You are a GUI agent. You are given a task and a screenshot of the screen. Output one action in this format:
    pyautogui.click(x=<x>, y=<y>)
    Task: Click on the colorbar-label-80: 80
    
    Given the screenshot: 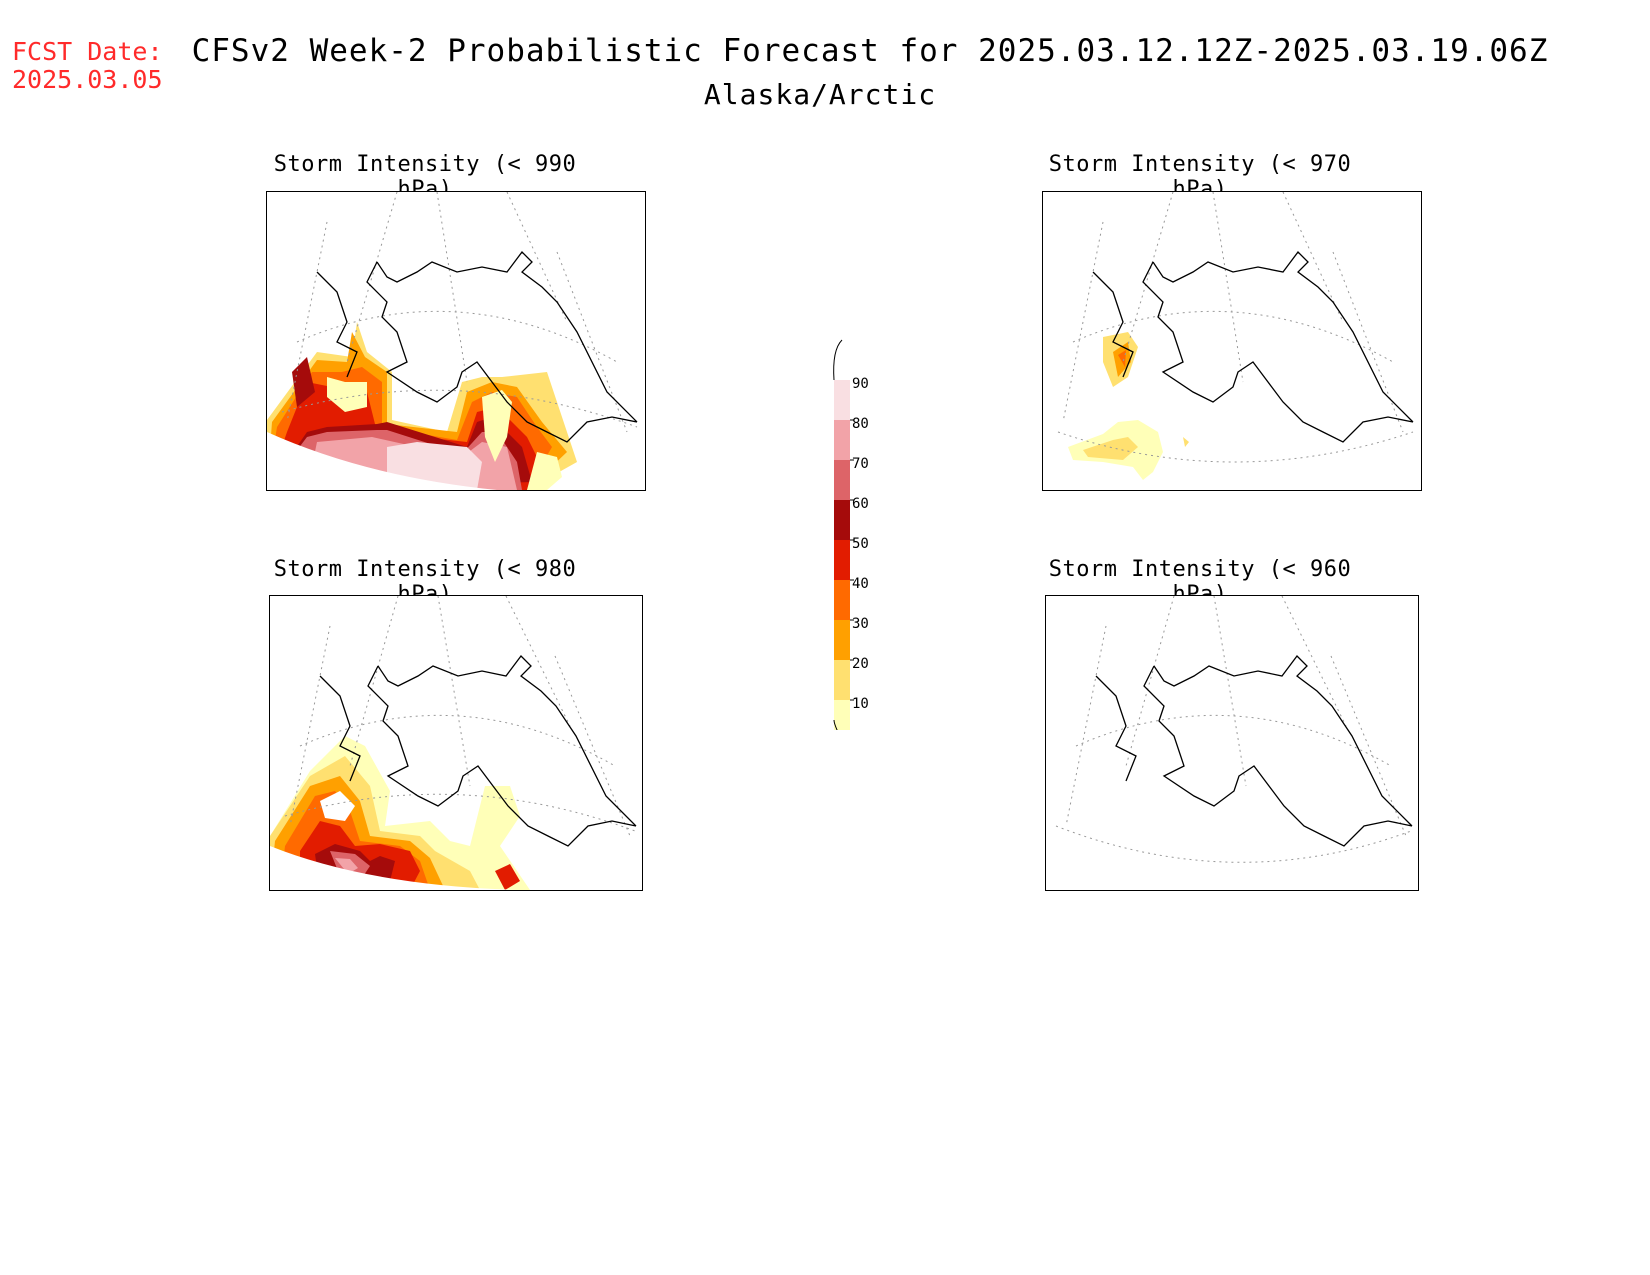 What is the action you would take?
    pyautogui.click(x=860, y=424)
    